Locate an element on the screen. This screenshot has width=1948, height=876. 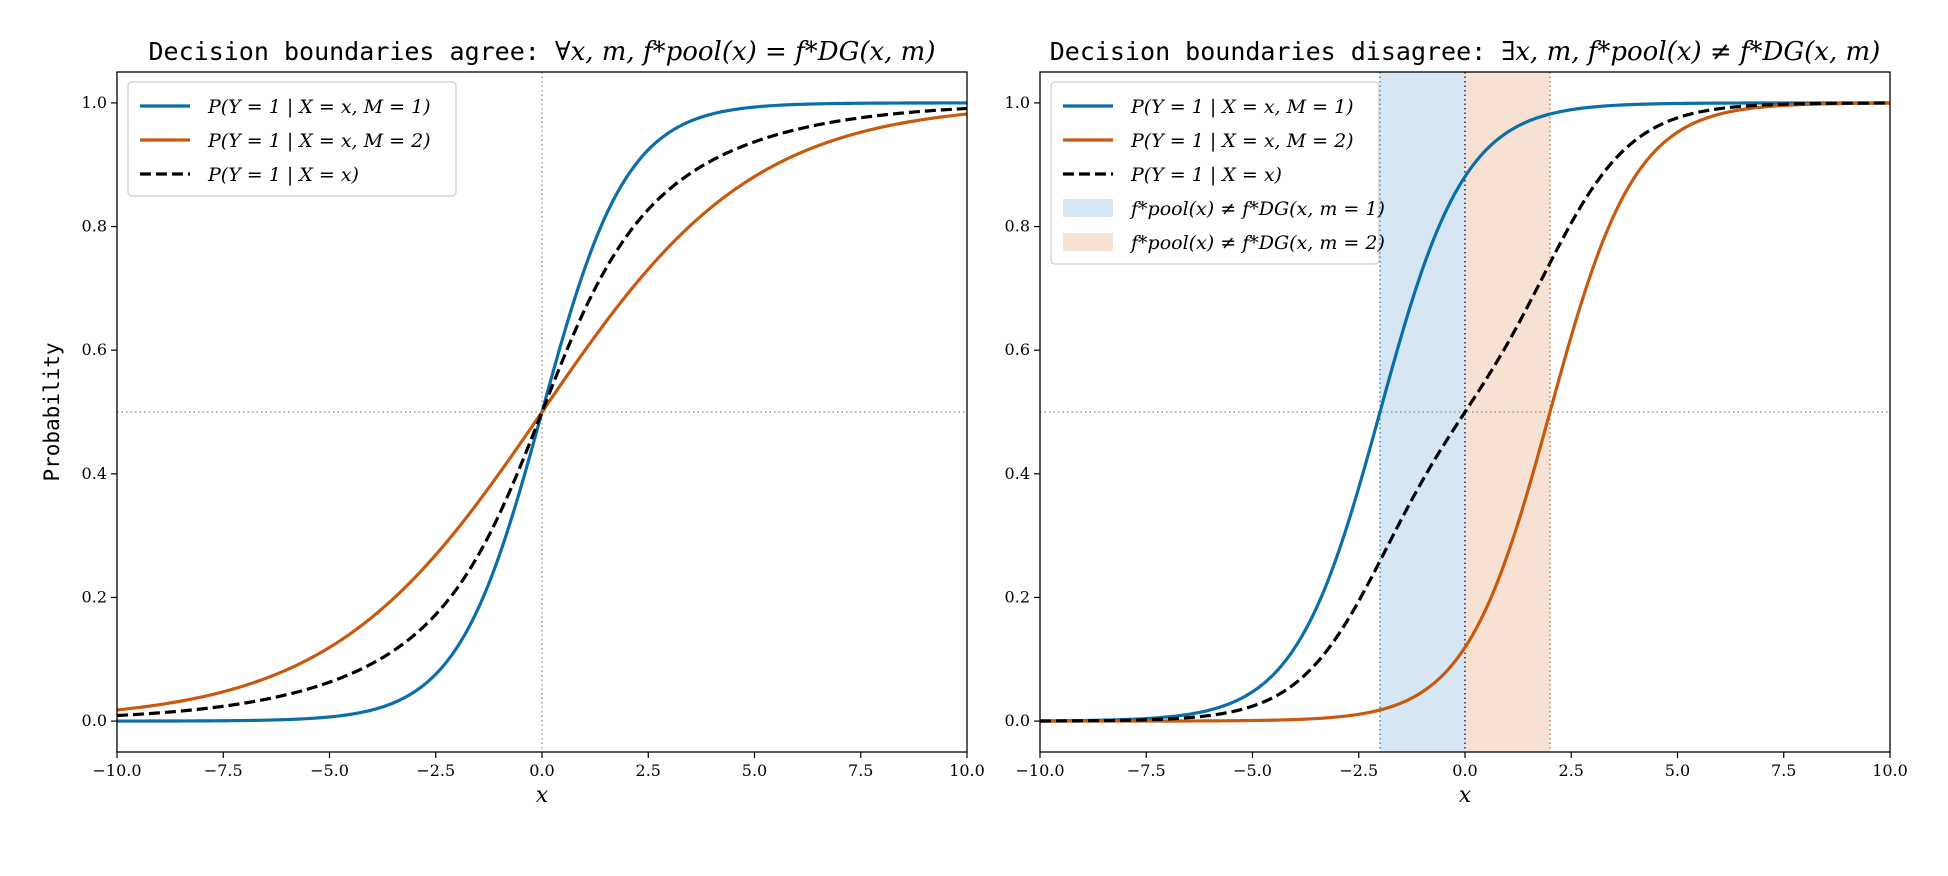
title-math: ∃x, m, f*pool(x) ≠ f*DG(x, m) is located at coordinates (1690, 52).